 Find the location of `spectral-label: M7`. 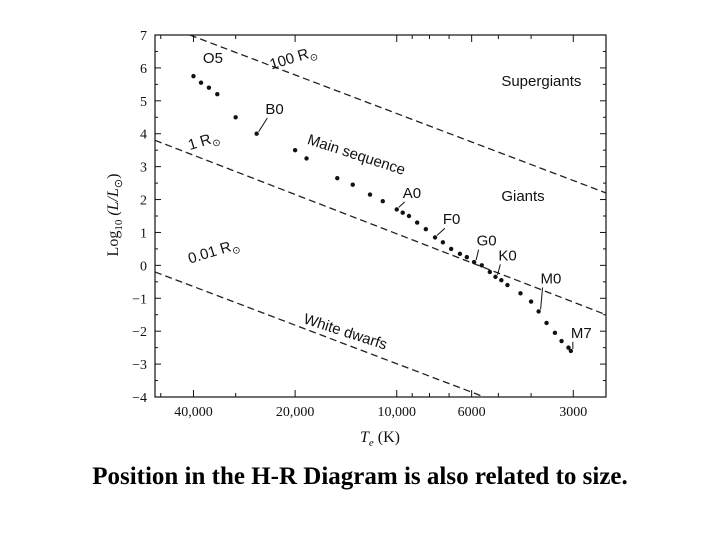

spectral-label: M7 is located at coordinates (581, 333).